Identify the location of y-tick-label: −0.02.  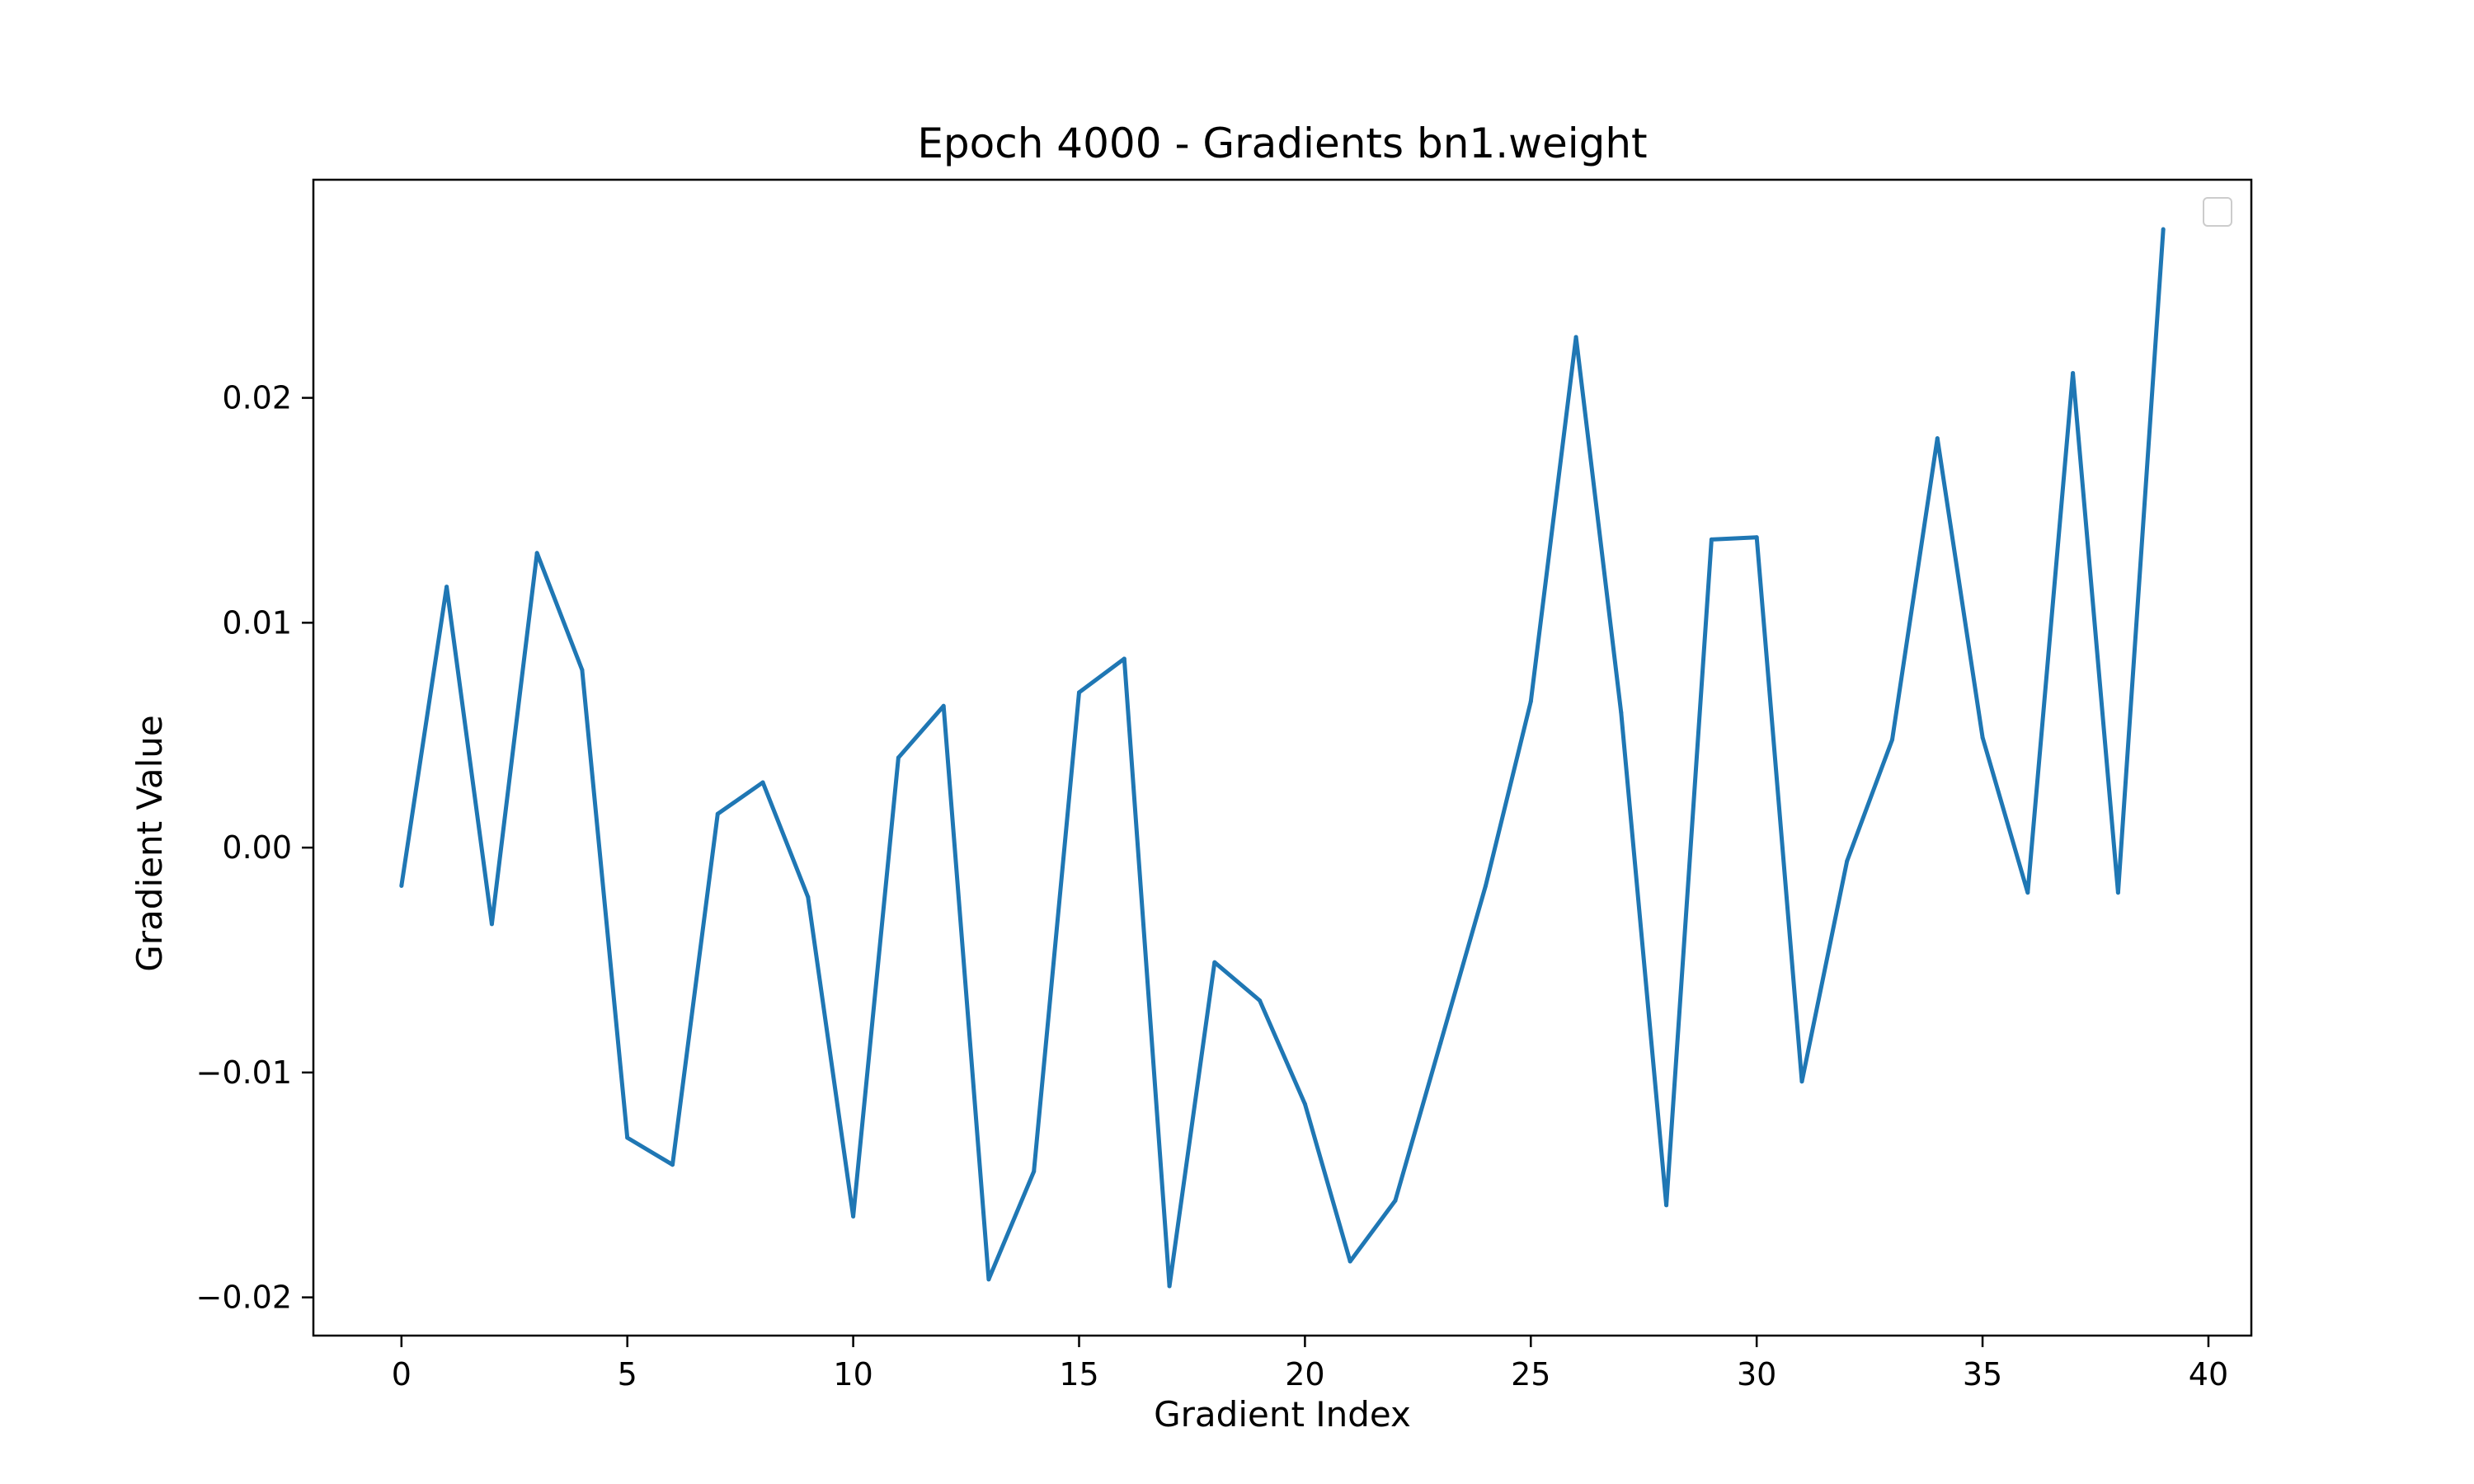
(244, 1298).